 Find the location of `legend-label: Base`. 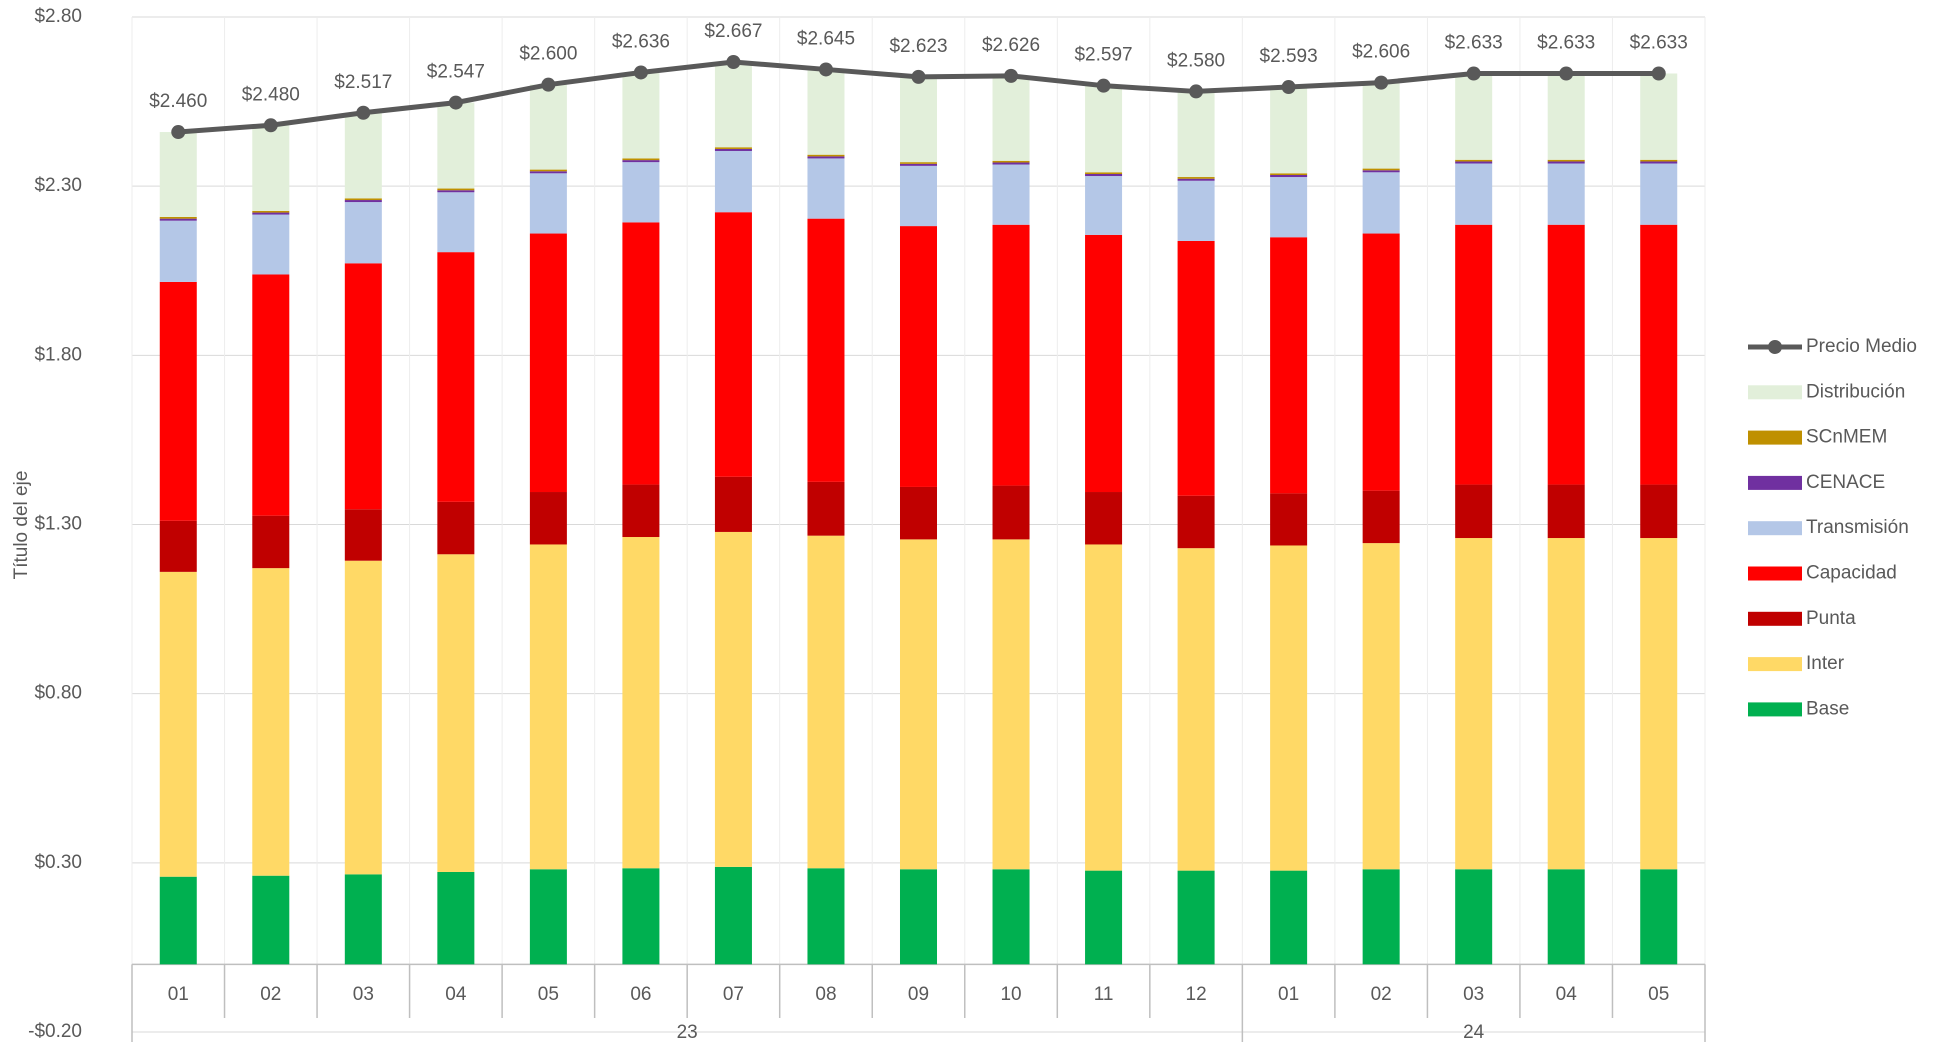

legend-label: Base is located at coordinates (1827, 708).